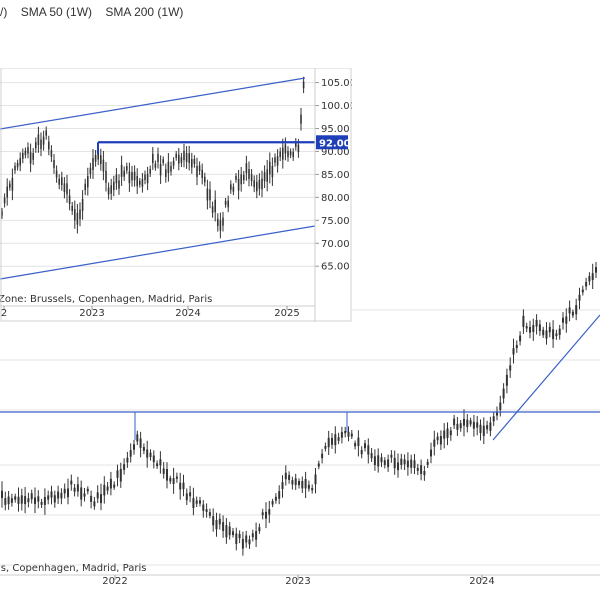 The width and height of the screenshot is (600, 600). Describe the element at coordinates (335, 198) in the screenshot. I see `inset-y-tick-label: 80.00` at that location.